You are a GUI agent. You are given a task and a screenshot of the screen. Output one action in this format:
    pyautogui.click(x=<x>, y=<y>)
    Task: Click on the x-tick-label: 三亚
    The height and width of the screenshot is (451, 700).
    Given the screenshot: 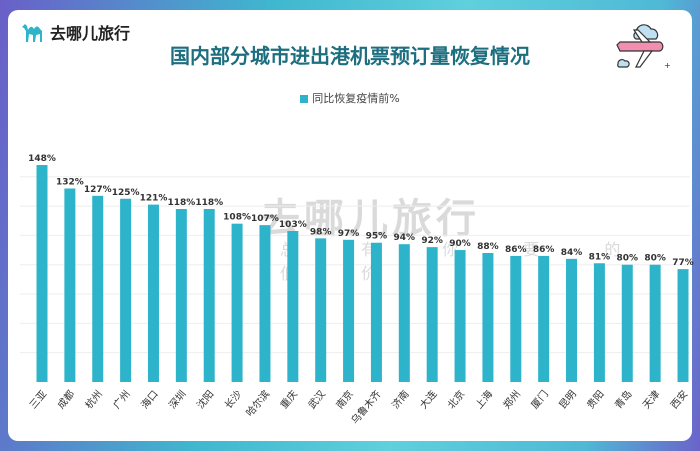 What is the action you would take?
    pyautogui.click(x=38, y=400)
    